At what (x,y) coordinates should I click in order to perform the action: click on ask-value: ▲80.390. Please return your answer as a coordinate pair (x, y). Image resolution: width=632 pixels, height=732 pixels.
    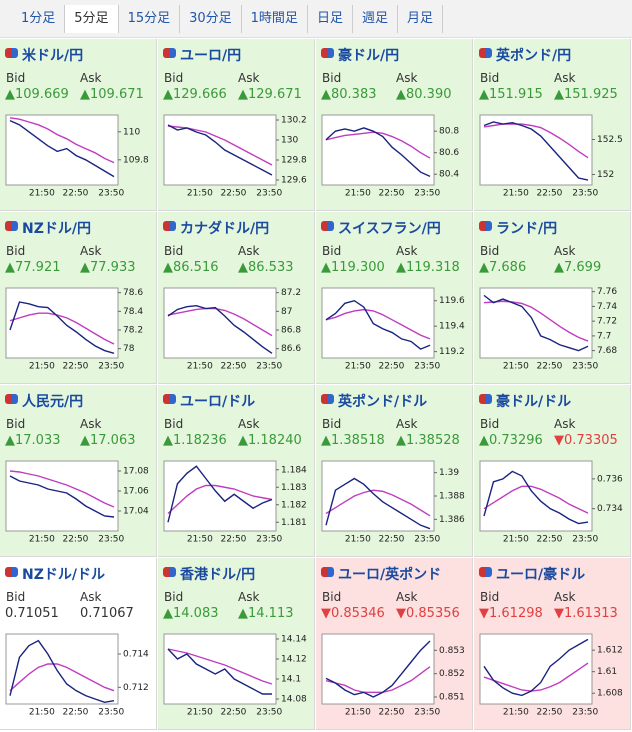
    Looking at the image, I should click on (424, 94).